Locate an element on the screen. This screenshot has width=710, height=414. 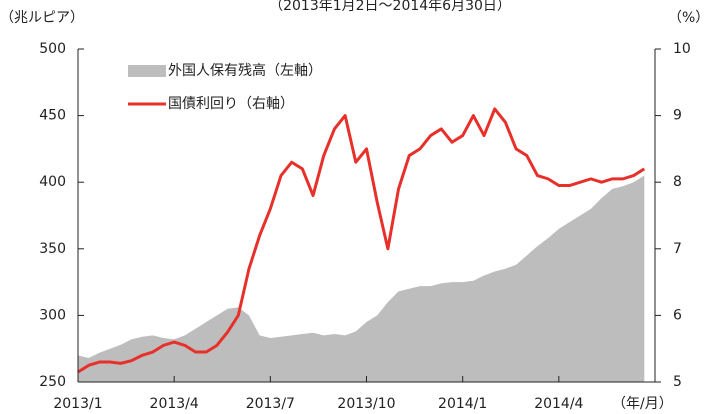
x-tick-label: 2014/4 is located at coordinates (558, 404).